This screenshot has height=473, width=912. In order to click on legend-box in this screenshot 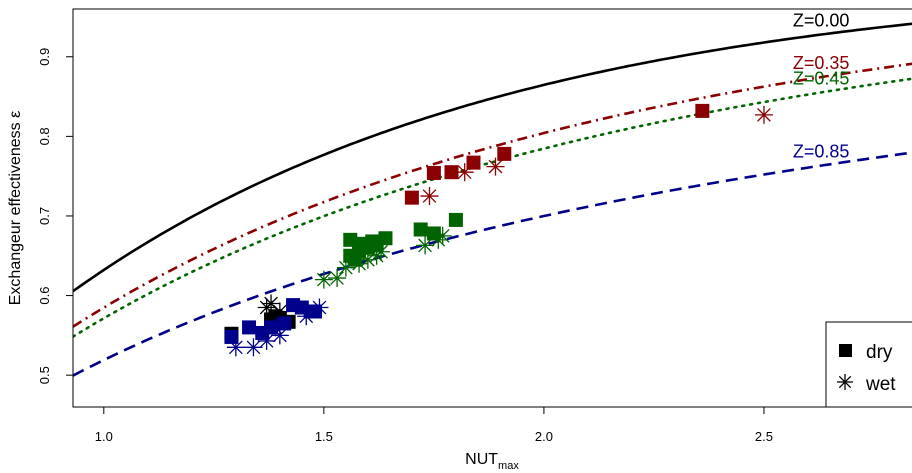, I will do `click(868, 364)`.